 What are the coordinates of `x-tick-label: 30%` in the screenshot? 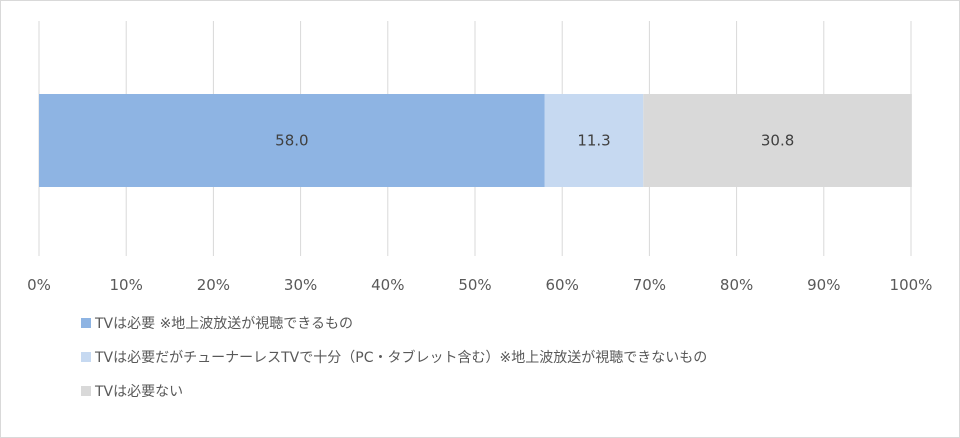 It's located at (300, 285).